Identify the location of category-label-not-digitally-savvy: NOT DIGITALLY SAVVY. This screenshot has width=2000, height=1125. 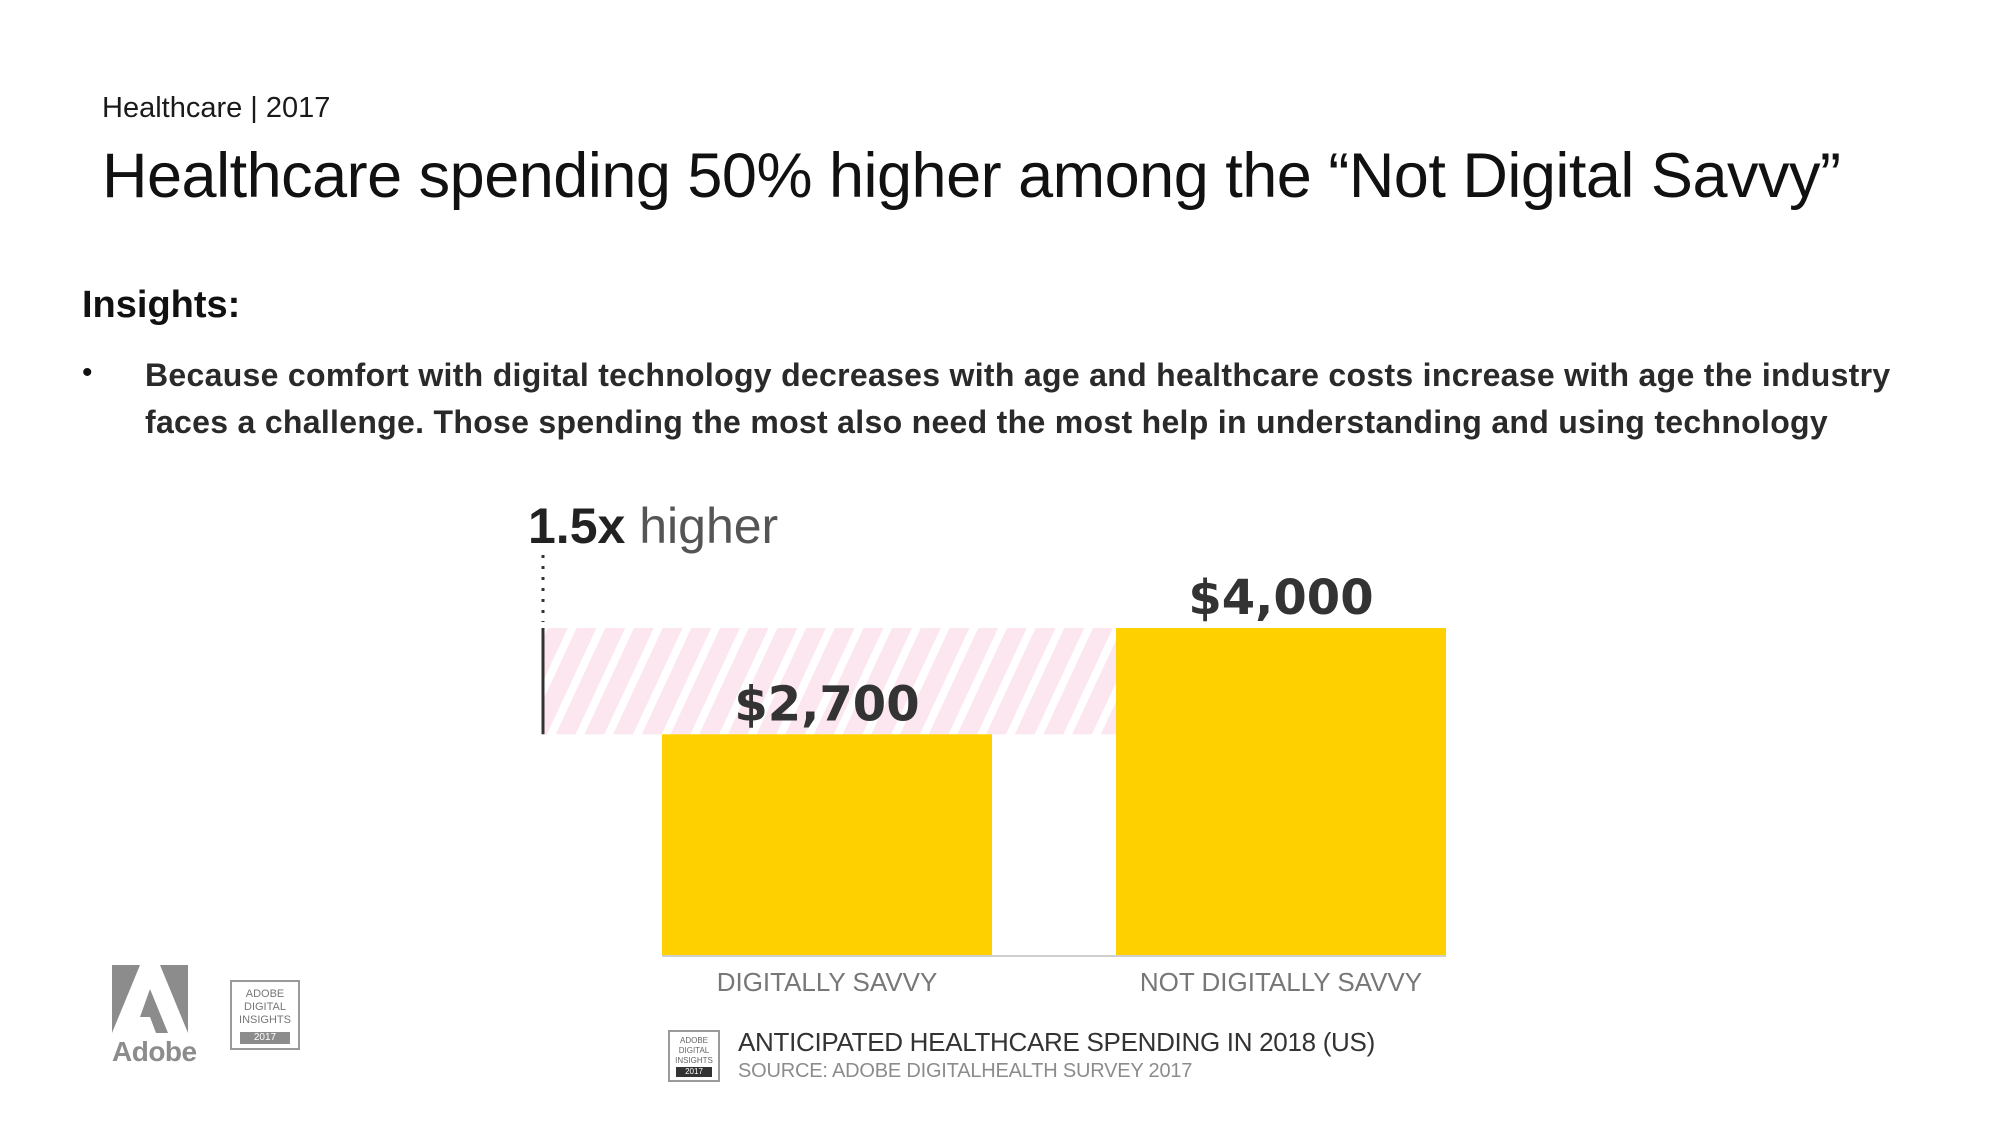
(1281, 982).